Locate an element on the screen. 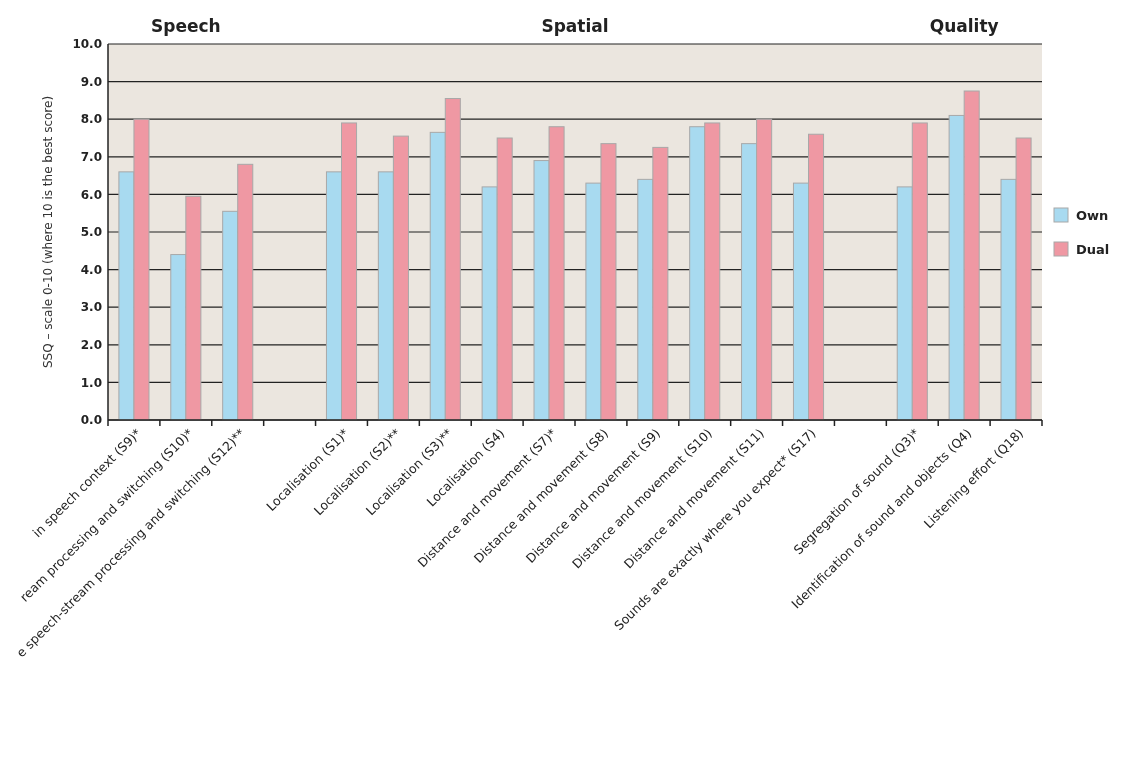 Image resolution: width=1128 pixels, height=782 pixels. y-tick-label: 10.0 is located at coordinates (87, 44).